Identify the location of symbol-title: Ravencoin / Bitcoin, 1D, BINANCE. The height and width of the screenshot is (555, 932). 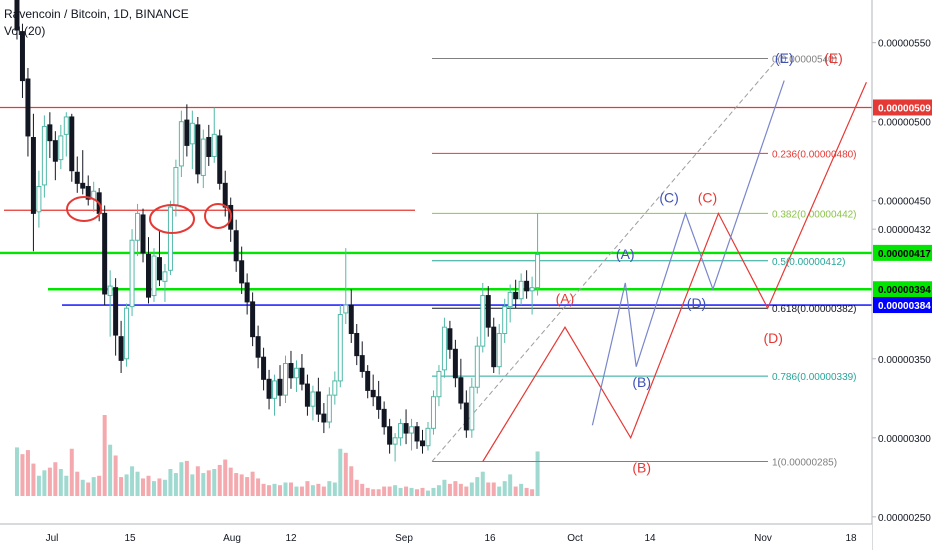
(96, 14).